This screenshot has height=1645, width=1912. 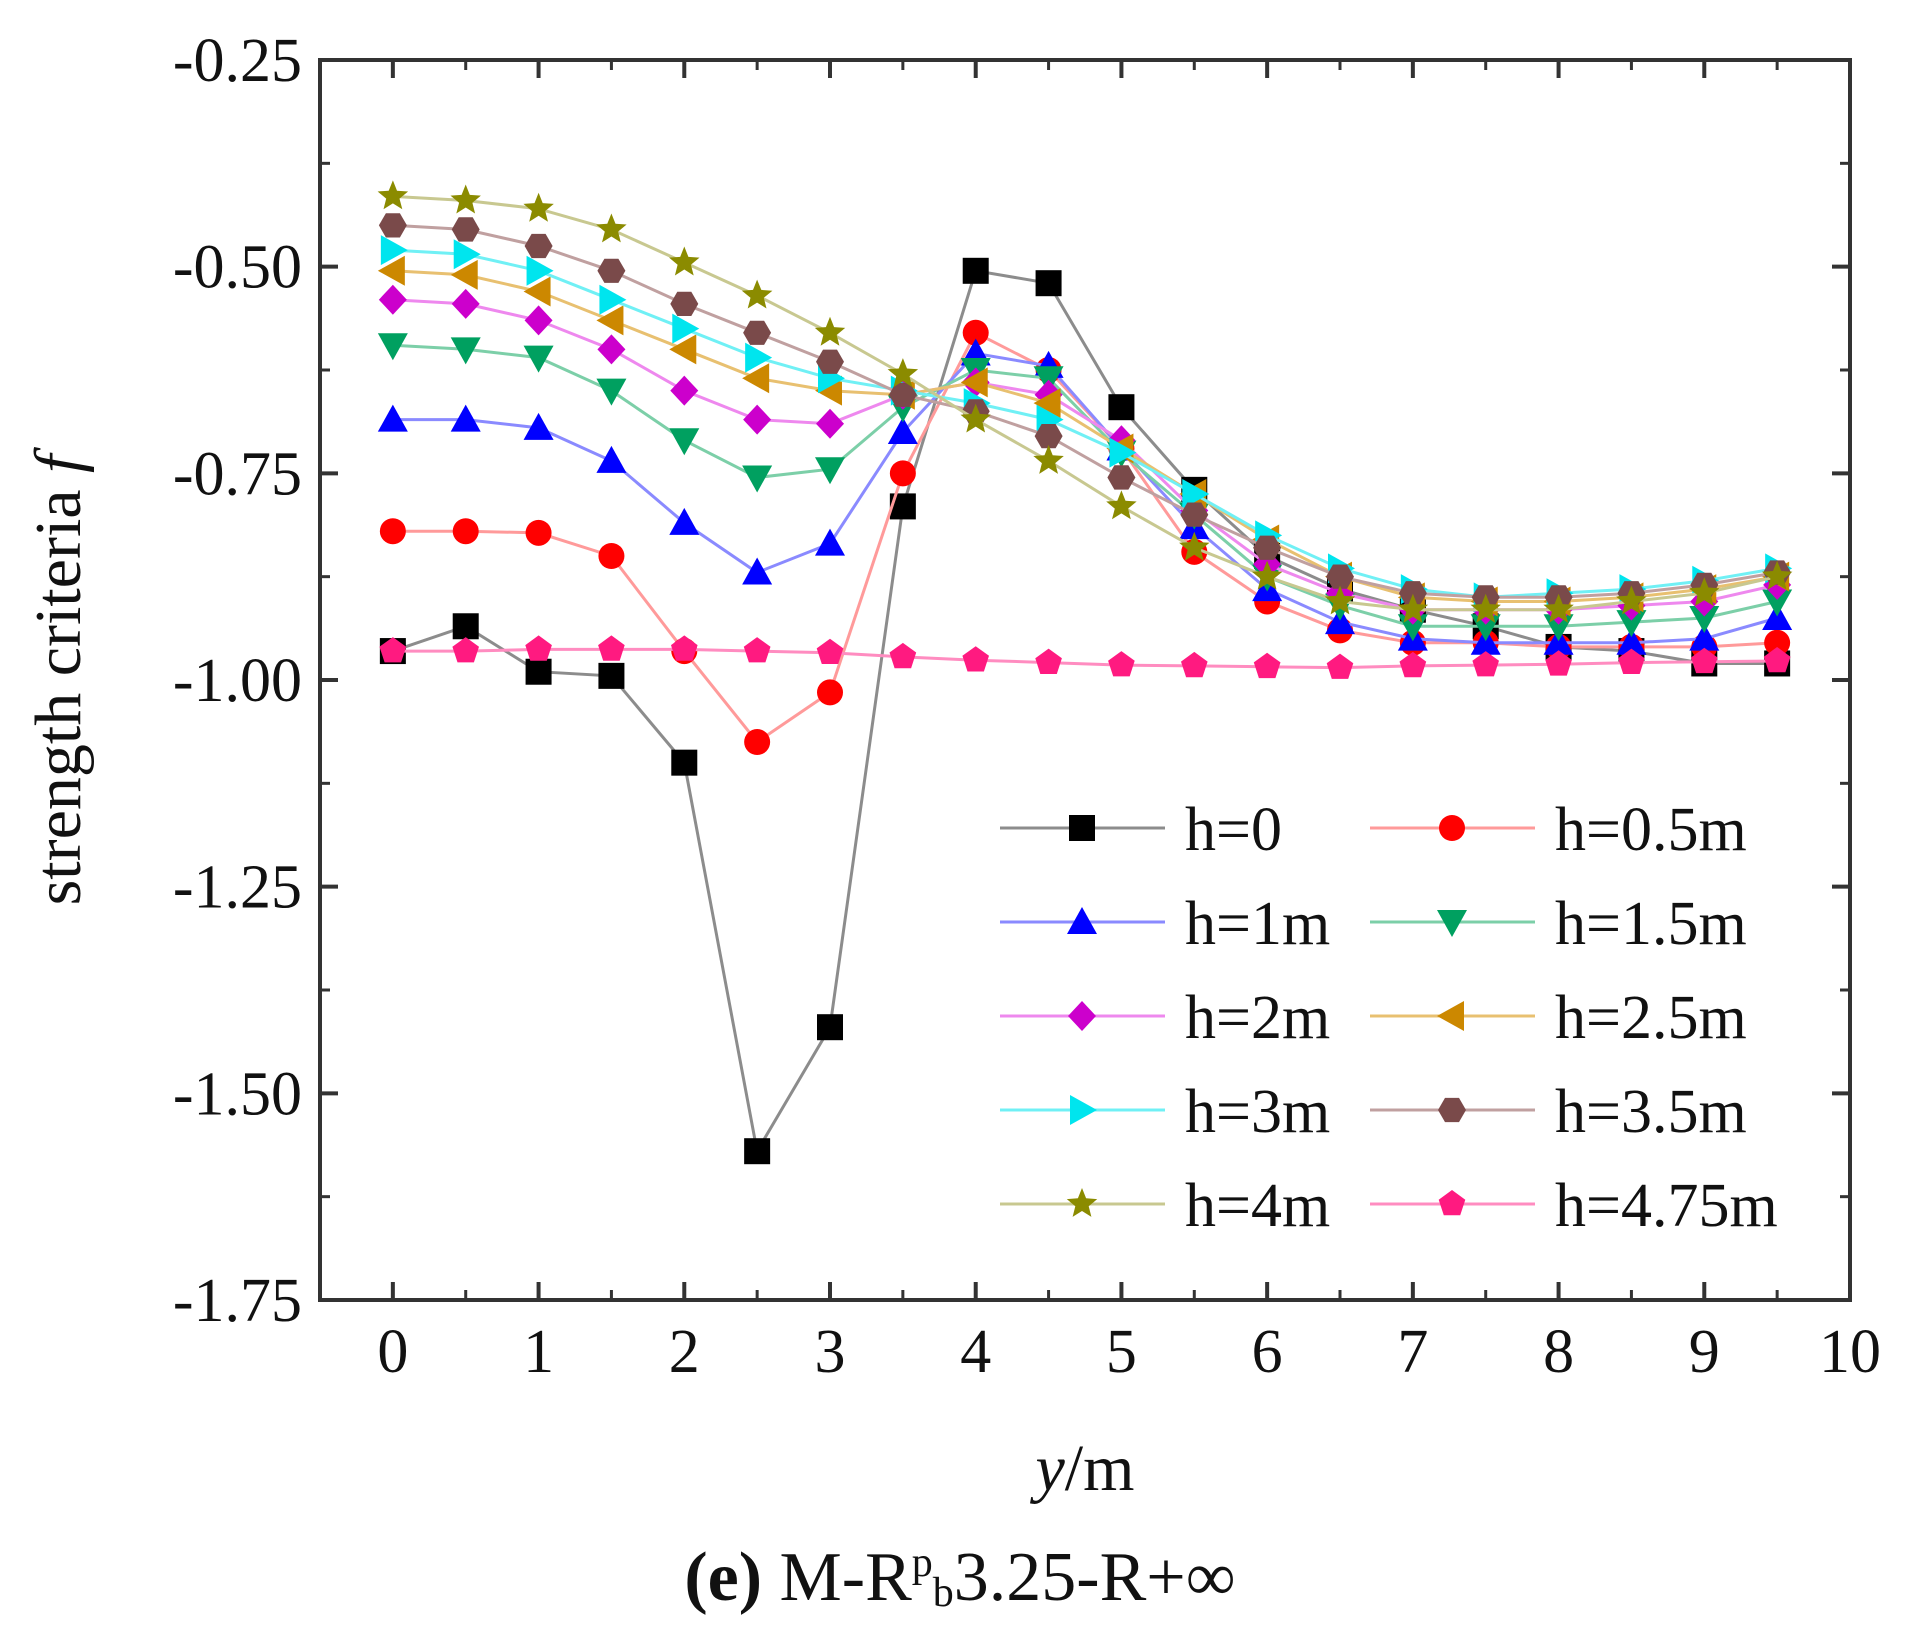 What do you see at coordinates (846, 1577) in the screenshot?
I see `caption-prefix: M-R` at bounding box center [846, 1577].